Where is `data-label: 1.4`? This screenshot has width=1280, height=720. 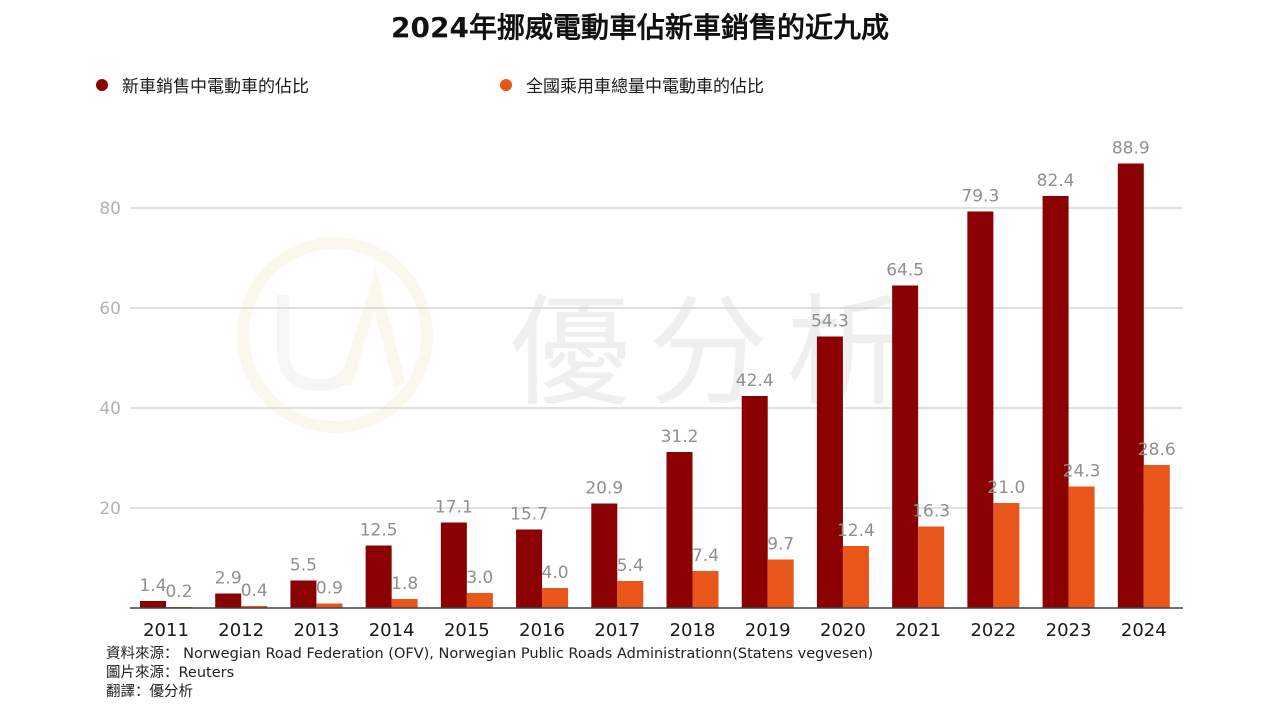 data-label: 1.4 is located at coordinates (152, 586).